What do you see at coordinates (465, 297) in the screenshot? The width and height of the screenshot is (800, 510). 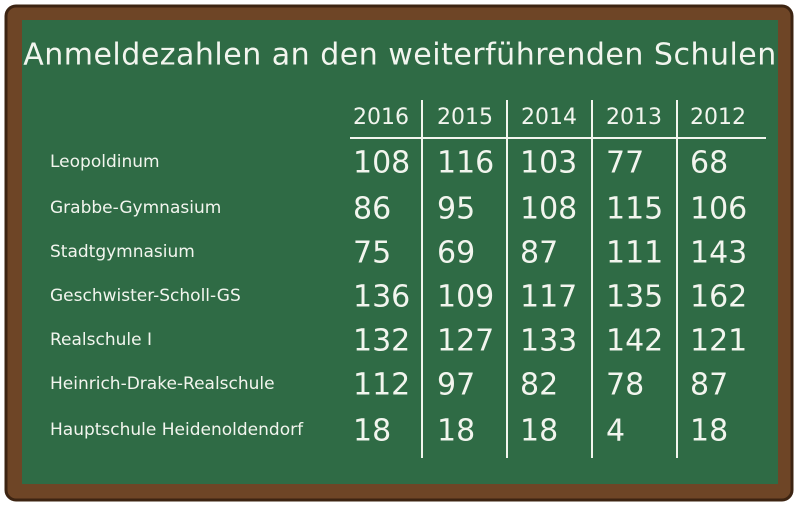 I see `cell-value: 109` at bounding box center [465, 297].